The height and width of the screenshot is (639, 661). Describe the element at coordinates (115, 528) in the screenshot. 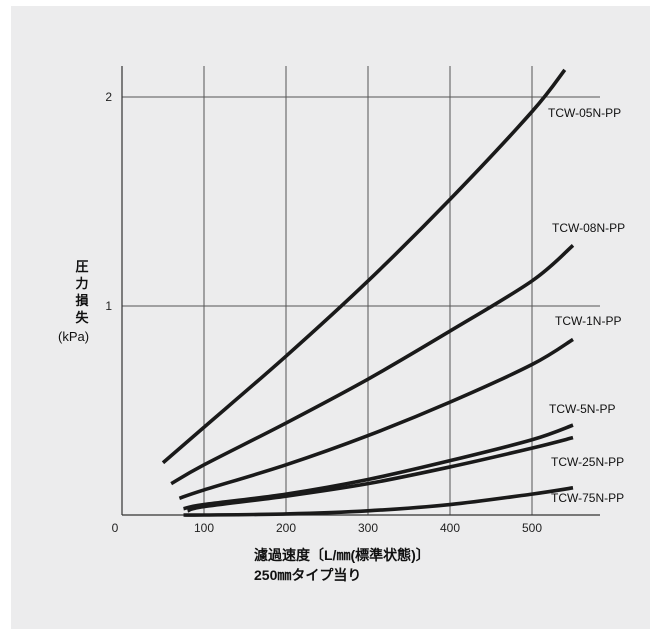

I see `x-origin-label: 0` at that location.